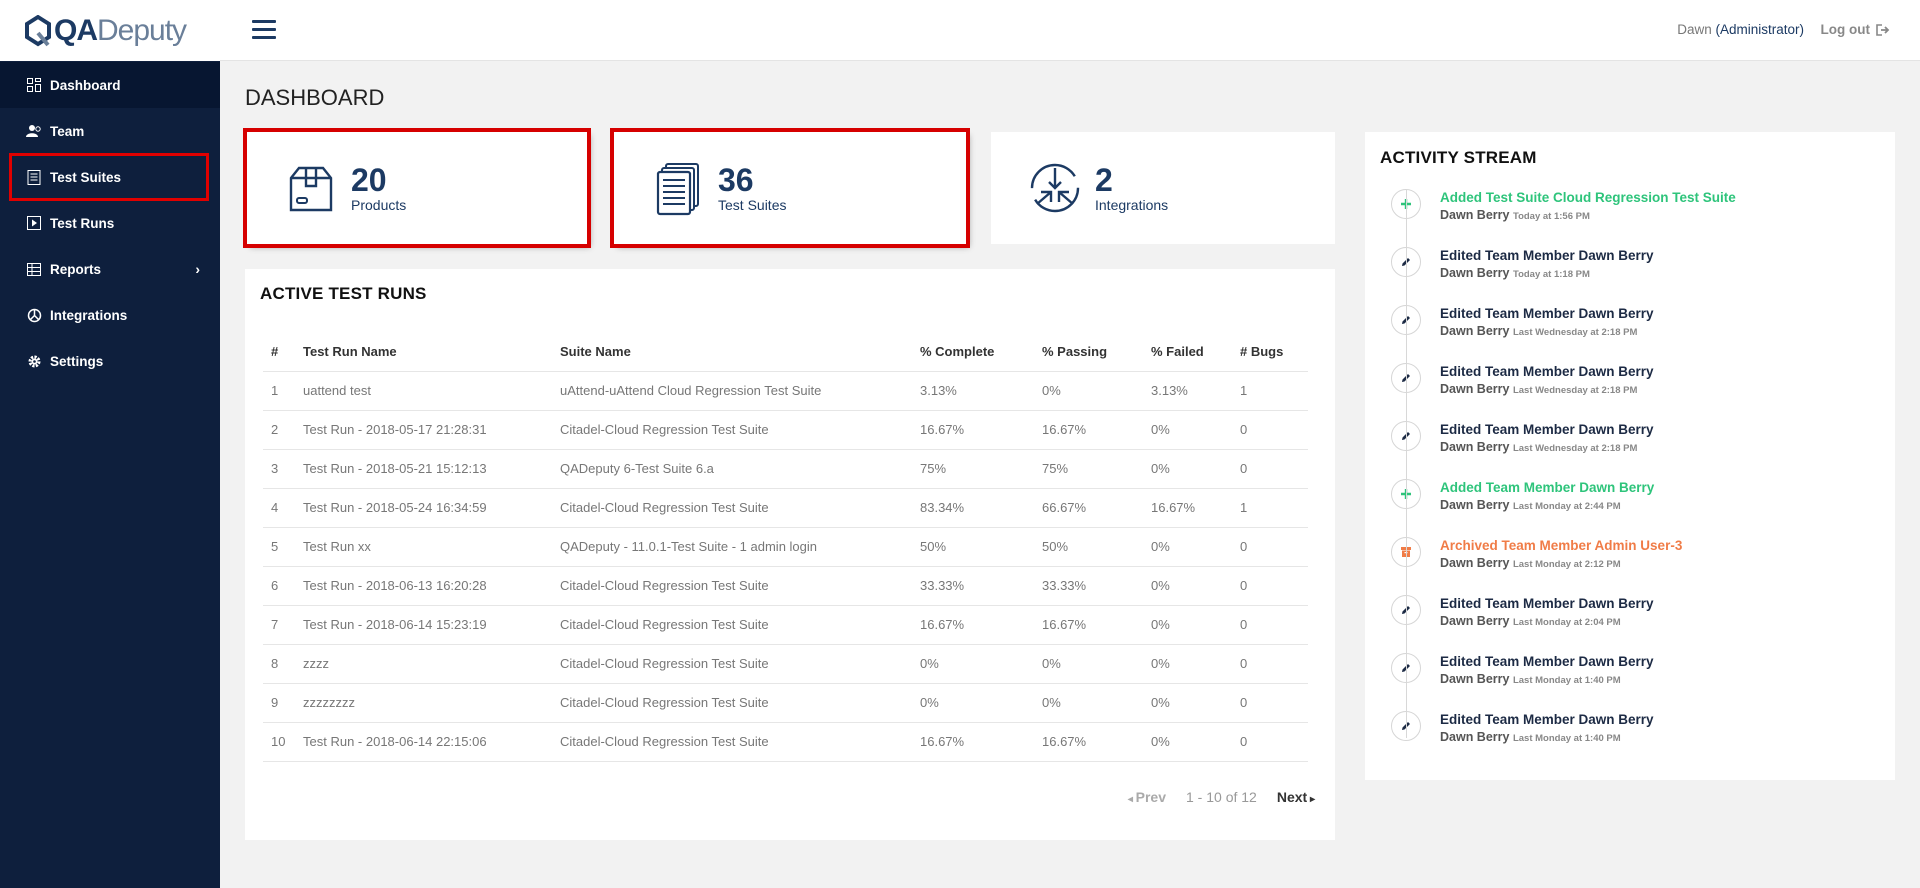 This screenshot has width=1920, height=888. I want to click on table-cell: Test Run - 2018-06-14 15:23:19, so click(423, 625).